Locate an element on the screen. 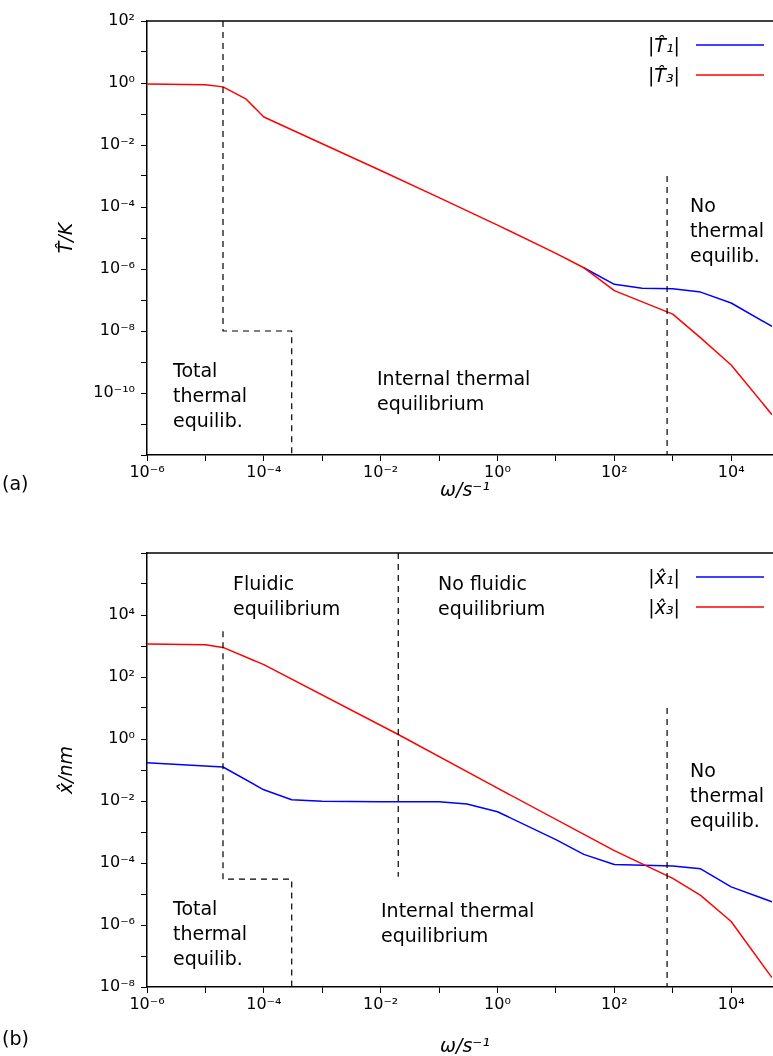 The image size is (773, 1056). y-tick-label: 10⁴ is located at coordinates (121, 614).